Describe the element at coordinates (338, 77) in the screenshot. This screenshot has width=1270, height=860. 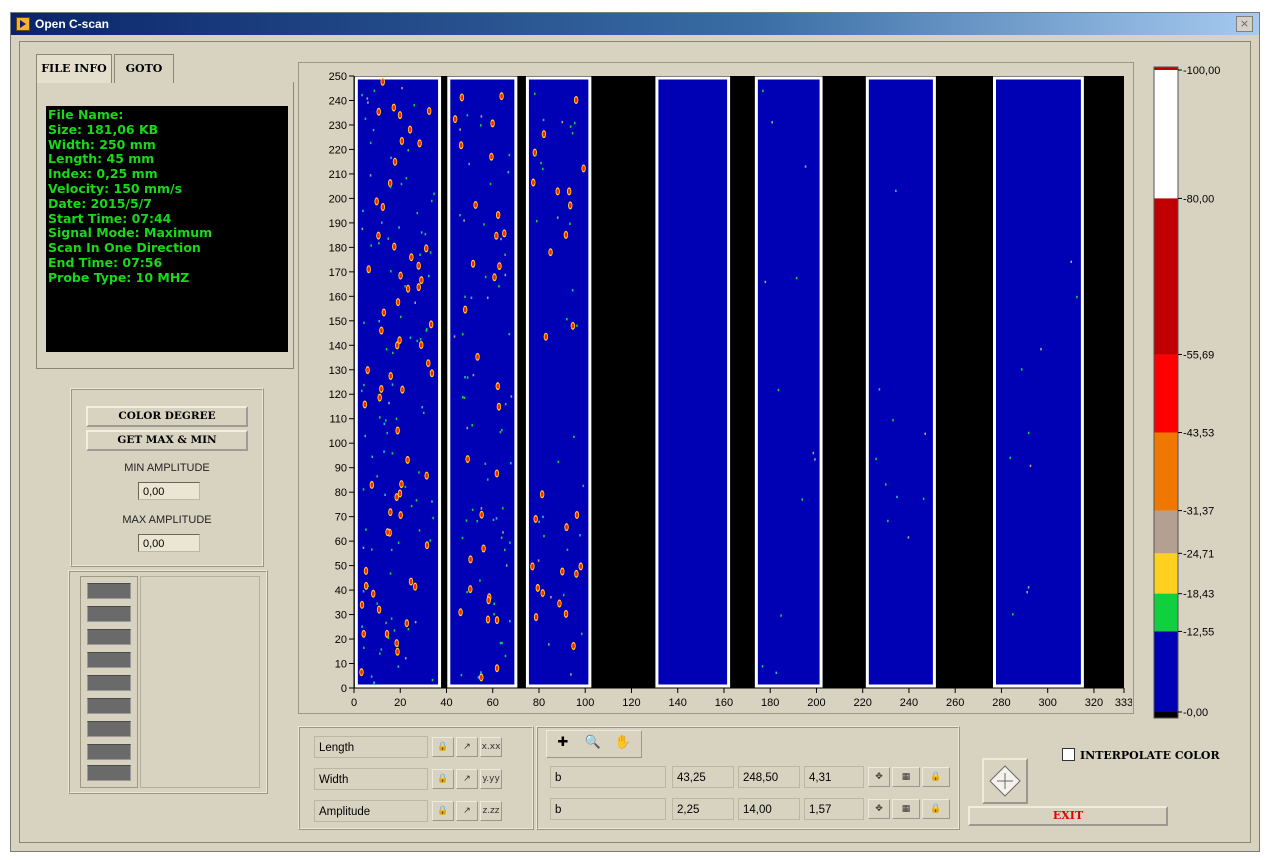
I see `y-tick-label: 250` at that location.